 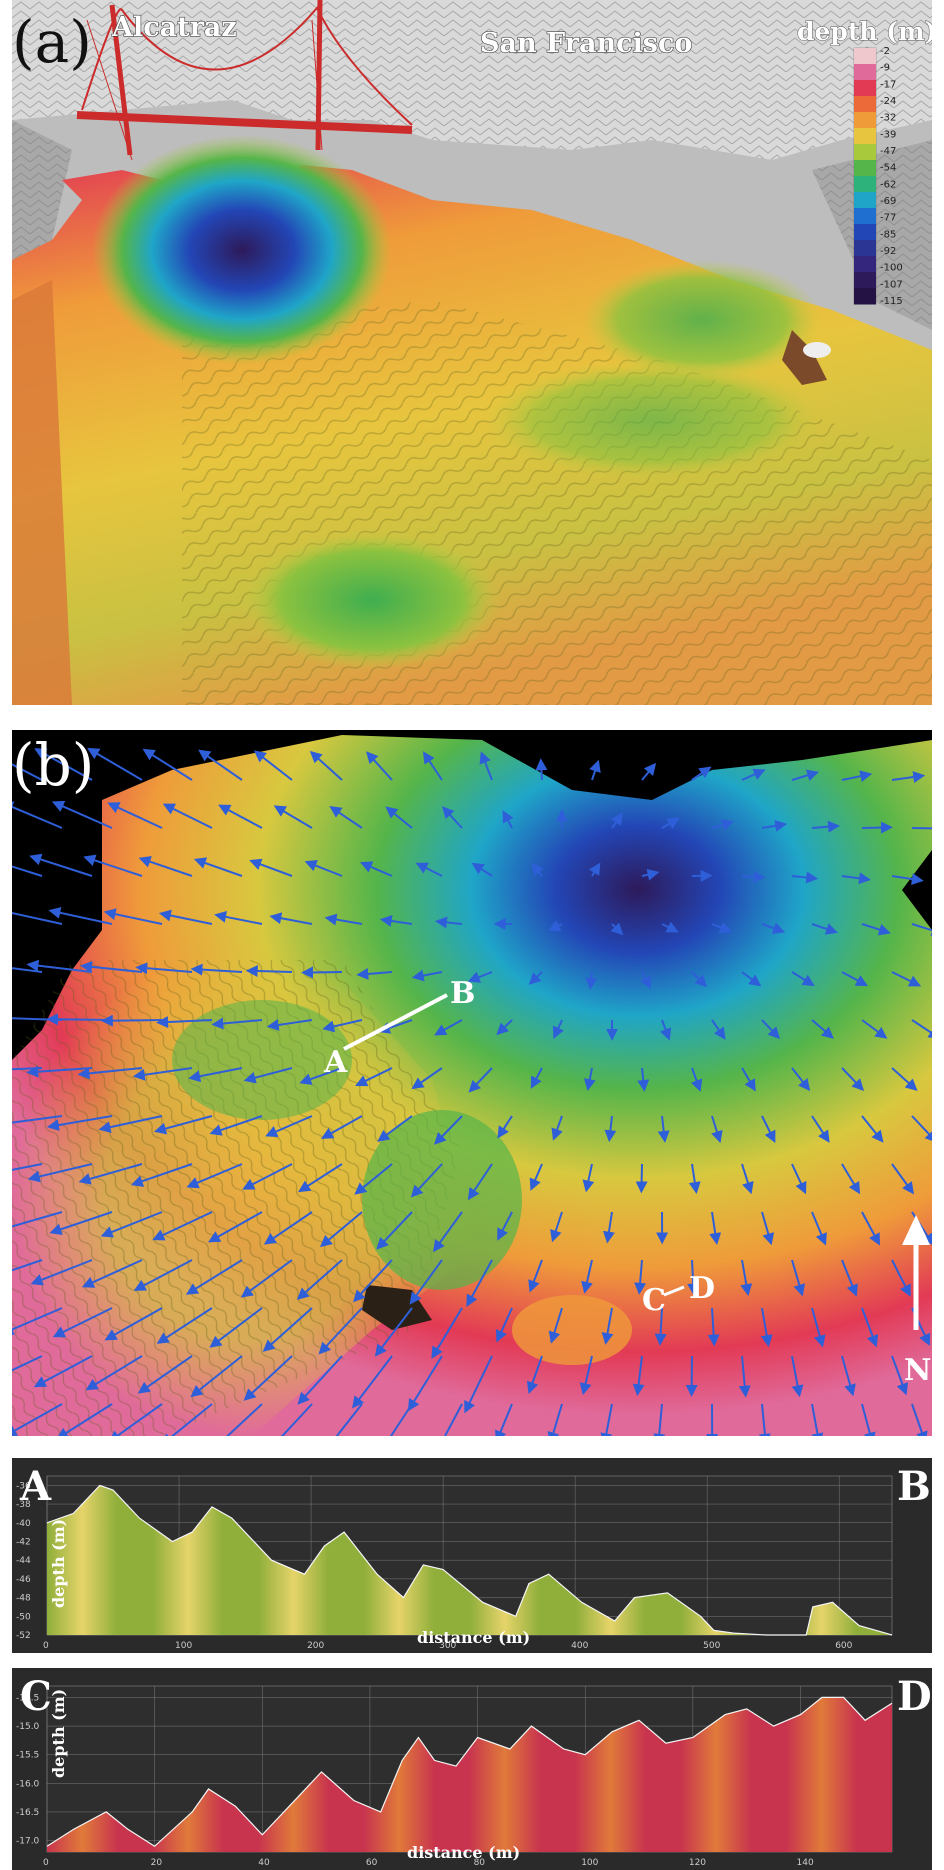 What do you see at coordinates (46, 1646) in the screenshot?
I see `x-tick-label: 0` at bounding box center [46, 1646].